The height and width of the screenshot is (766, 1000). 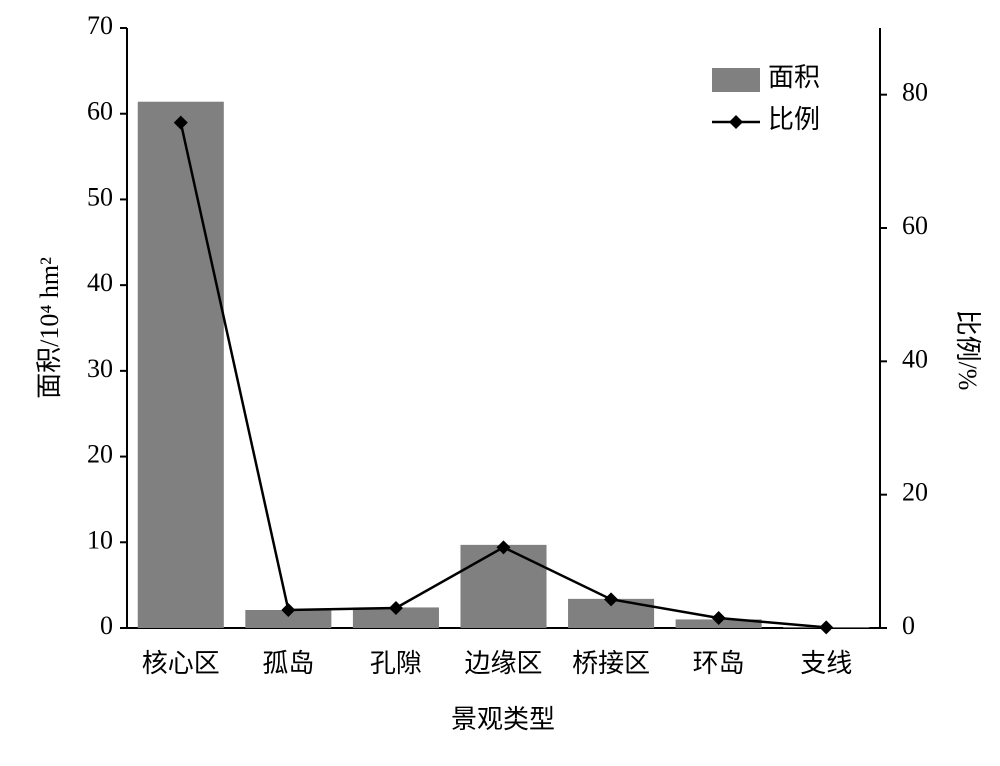 I want to click on legend-label: 比例, so click(x=794, y=119).